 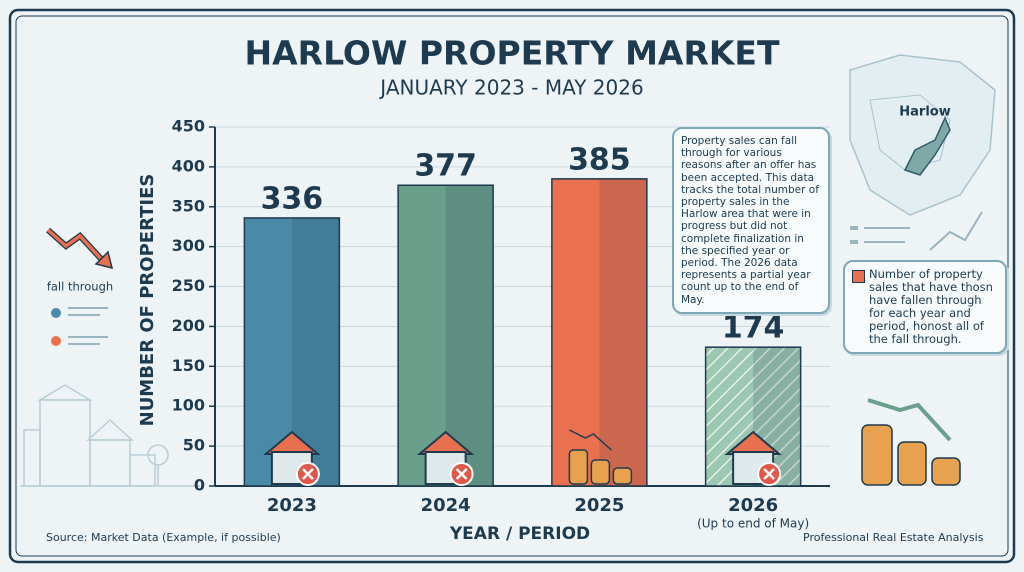 I want to click on x-tick-label: 2023, so click(x=292, y=505).